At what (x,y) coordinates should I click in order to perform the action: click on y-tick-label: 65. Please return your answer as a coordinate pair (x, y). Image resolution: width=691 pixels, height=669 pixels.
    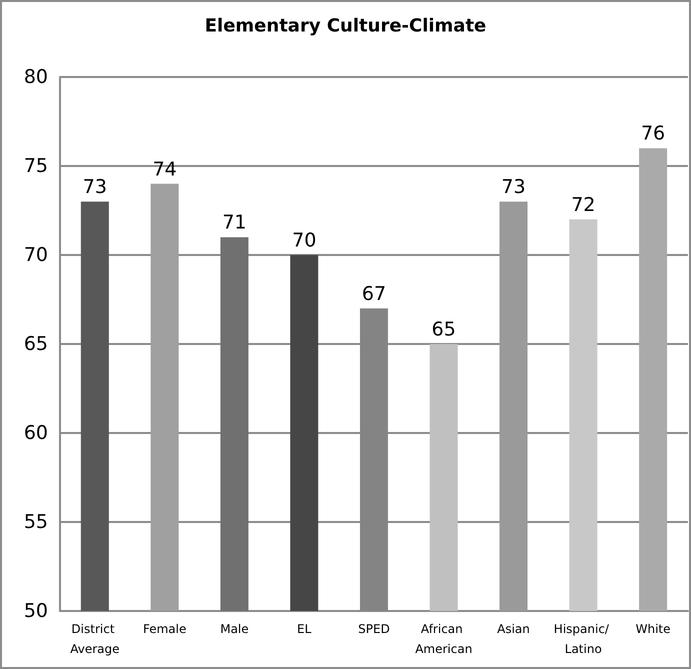
    Looking at the image, I should click on (36, 344).